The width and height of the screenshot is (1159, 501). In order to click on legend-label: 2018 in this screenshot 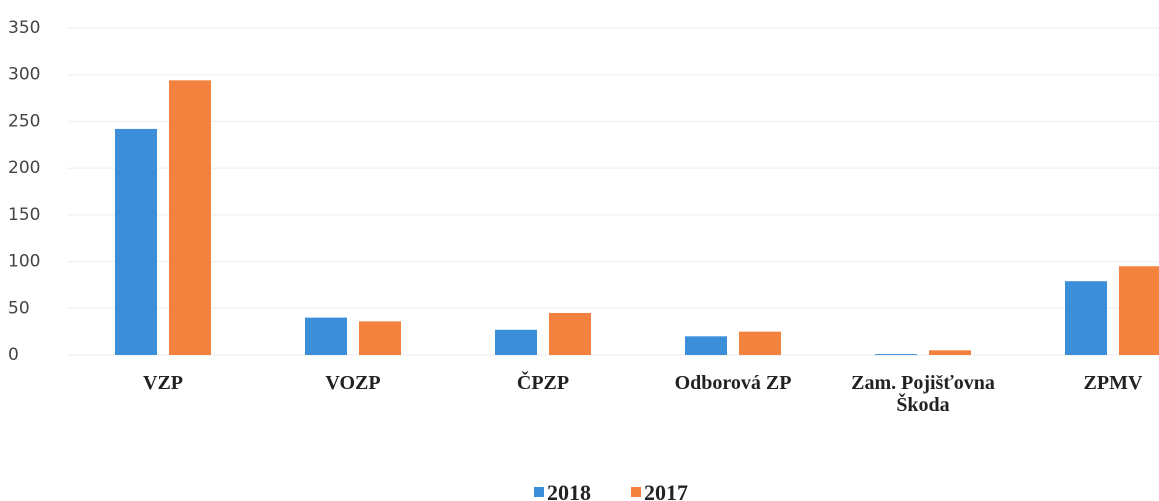, I will do `click(569, 490)`.